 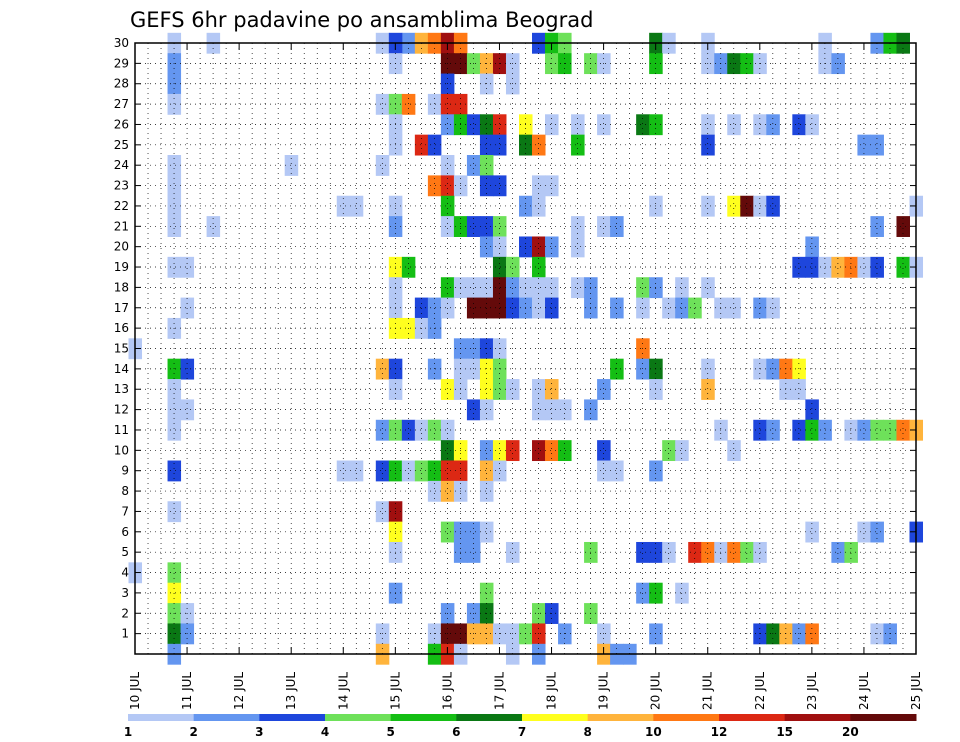 I want to click on y-tick-label: 28, so click(x=121, y=84).